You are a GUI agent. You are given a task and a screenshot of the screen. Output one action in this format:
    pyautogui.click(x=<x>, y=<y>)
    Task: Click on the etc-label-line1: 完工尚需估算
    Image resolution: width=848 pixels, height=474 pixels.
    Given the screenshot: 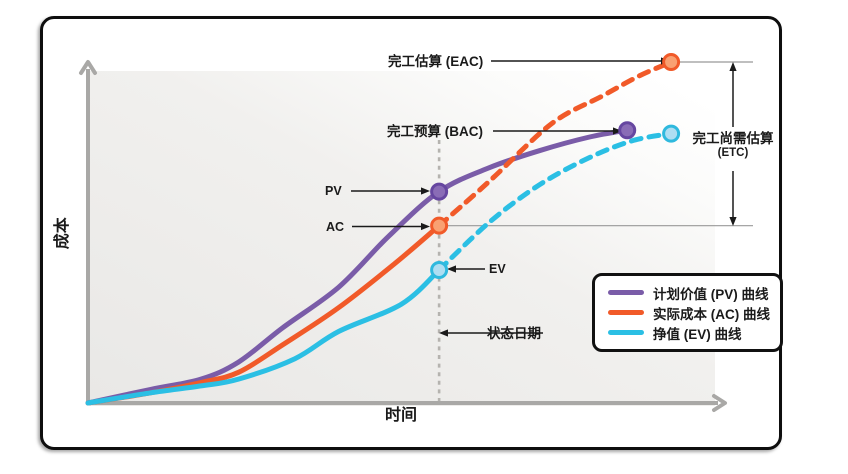 What is the action you would take?
    pyautogui.click(x=733, y=138)
    